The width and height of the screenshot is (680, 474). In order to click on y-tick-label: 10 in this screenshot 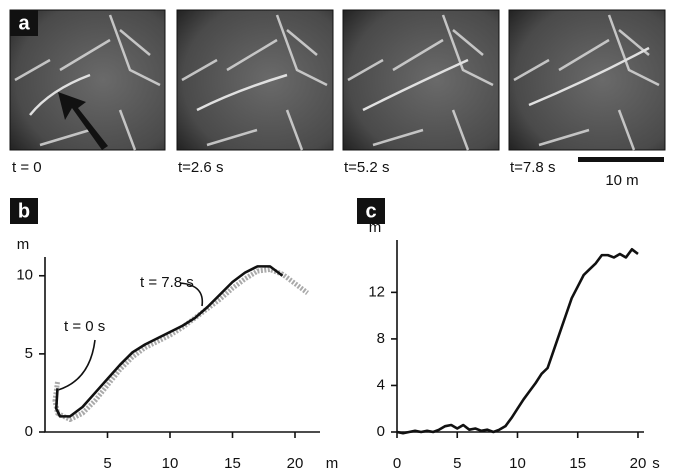, I will do `click(24, 275)`.